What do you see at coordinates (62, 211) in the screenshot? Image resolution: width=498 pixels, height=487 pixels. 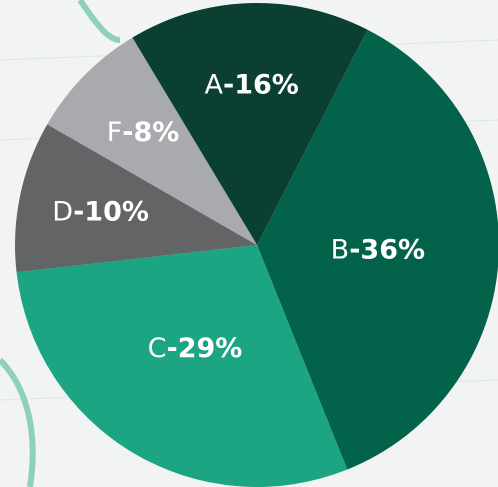 I see `category-label: D` at bounding box center [62, 211].